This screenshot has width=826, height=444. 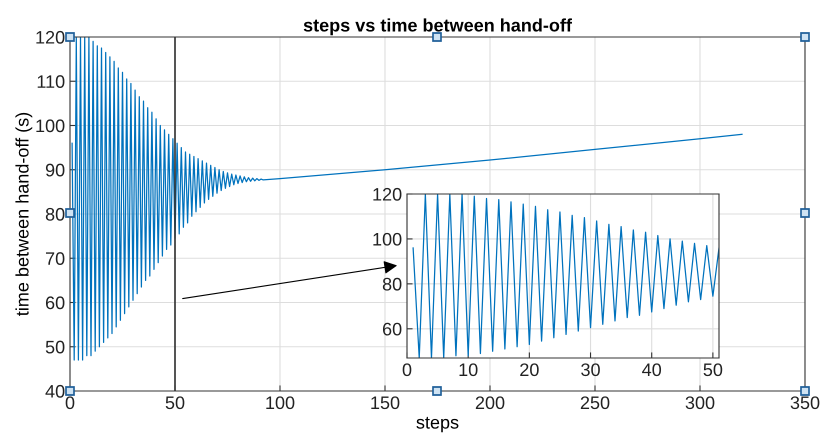 What do you see at coordinates (652, 369) in the screenshot?
I see `x-tick-label: 40` at bounding box center [652, 369].